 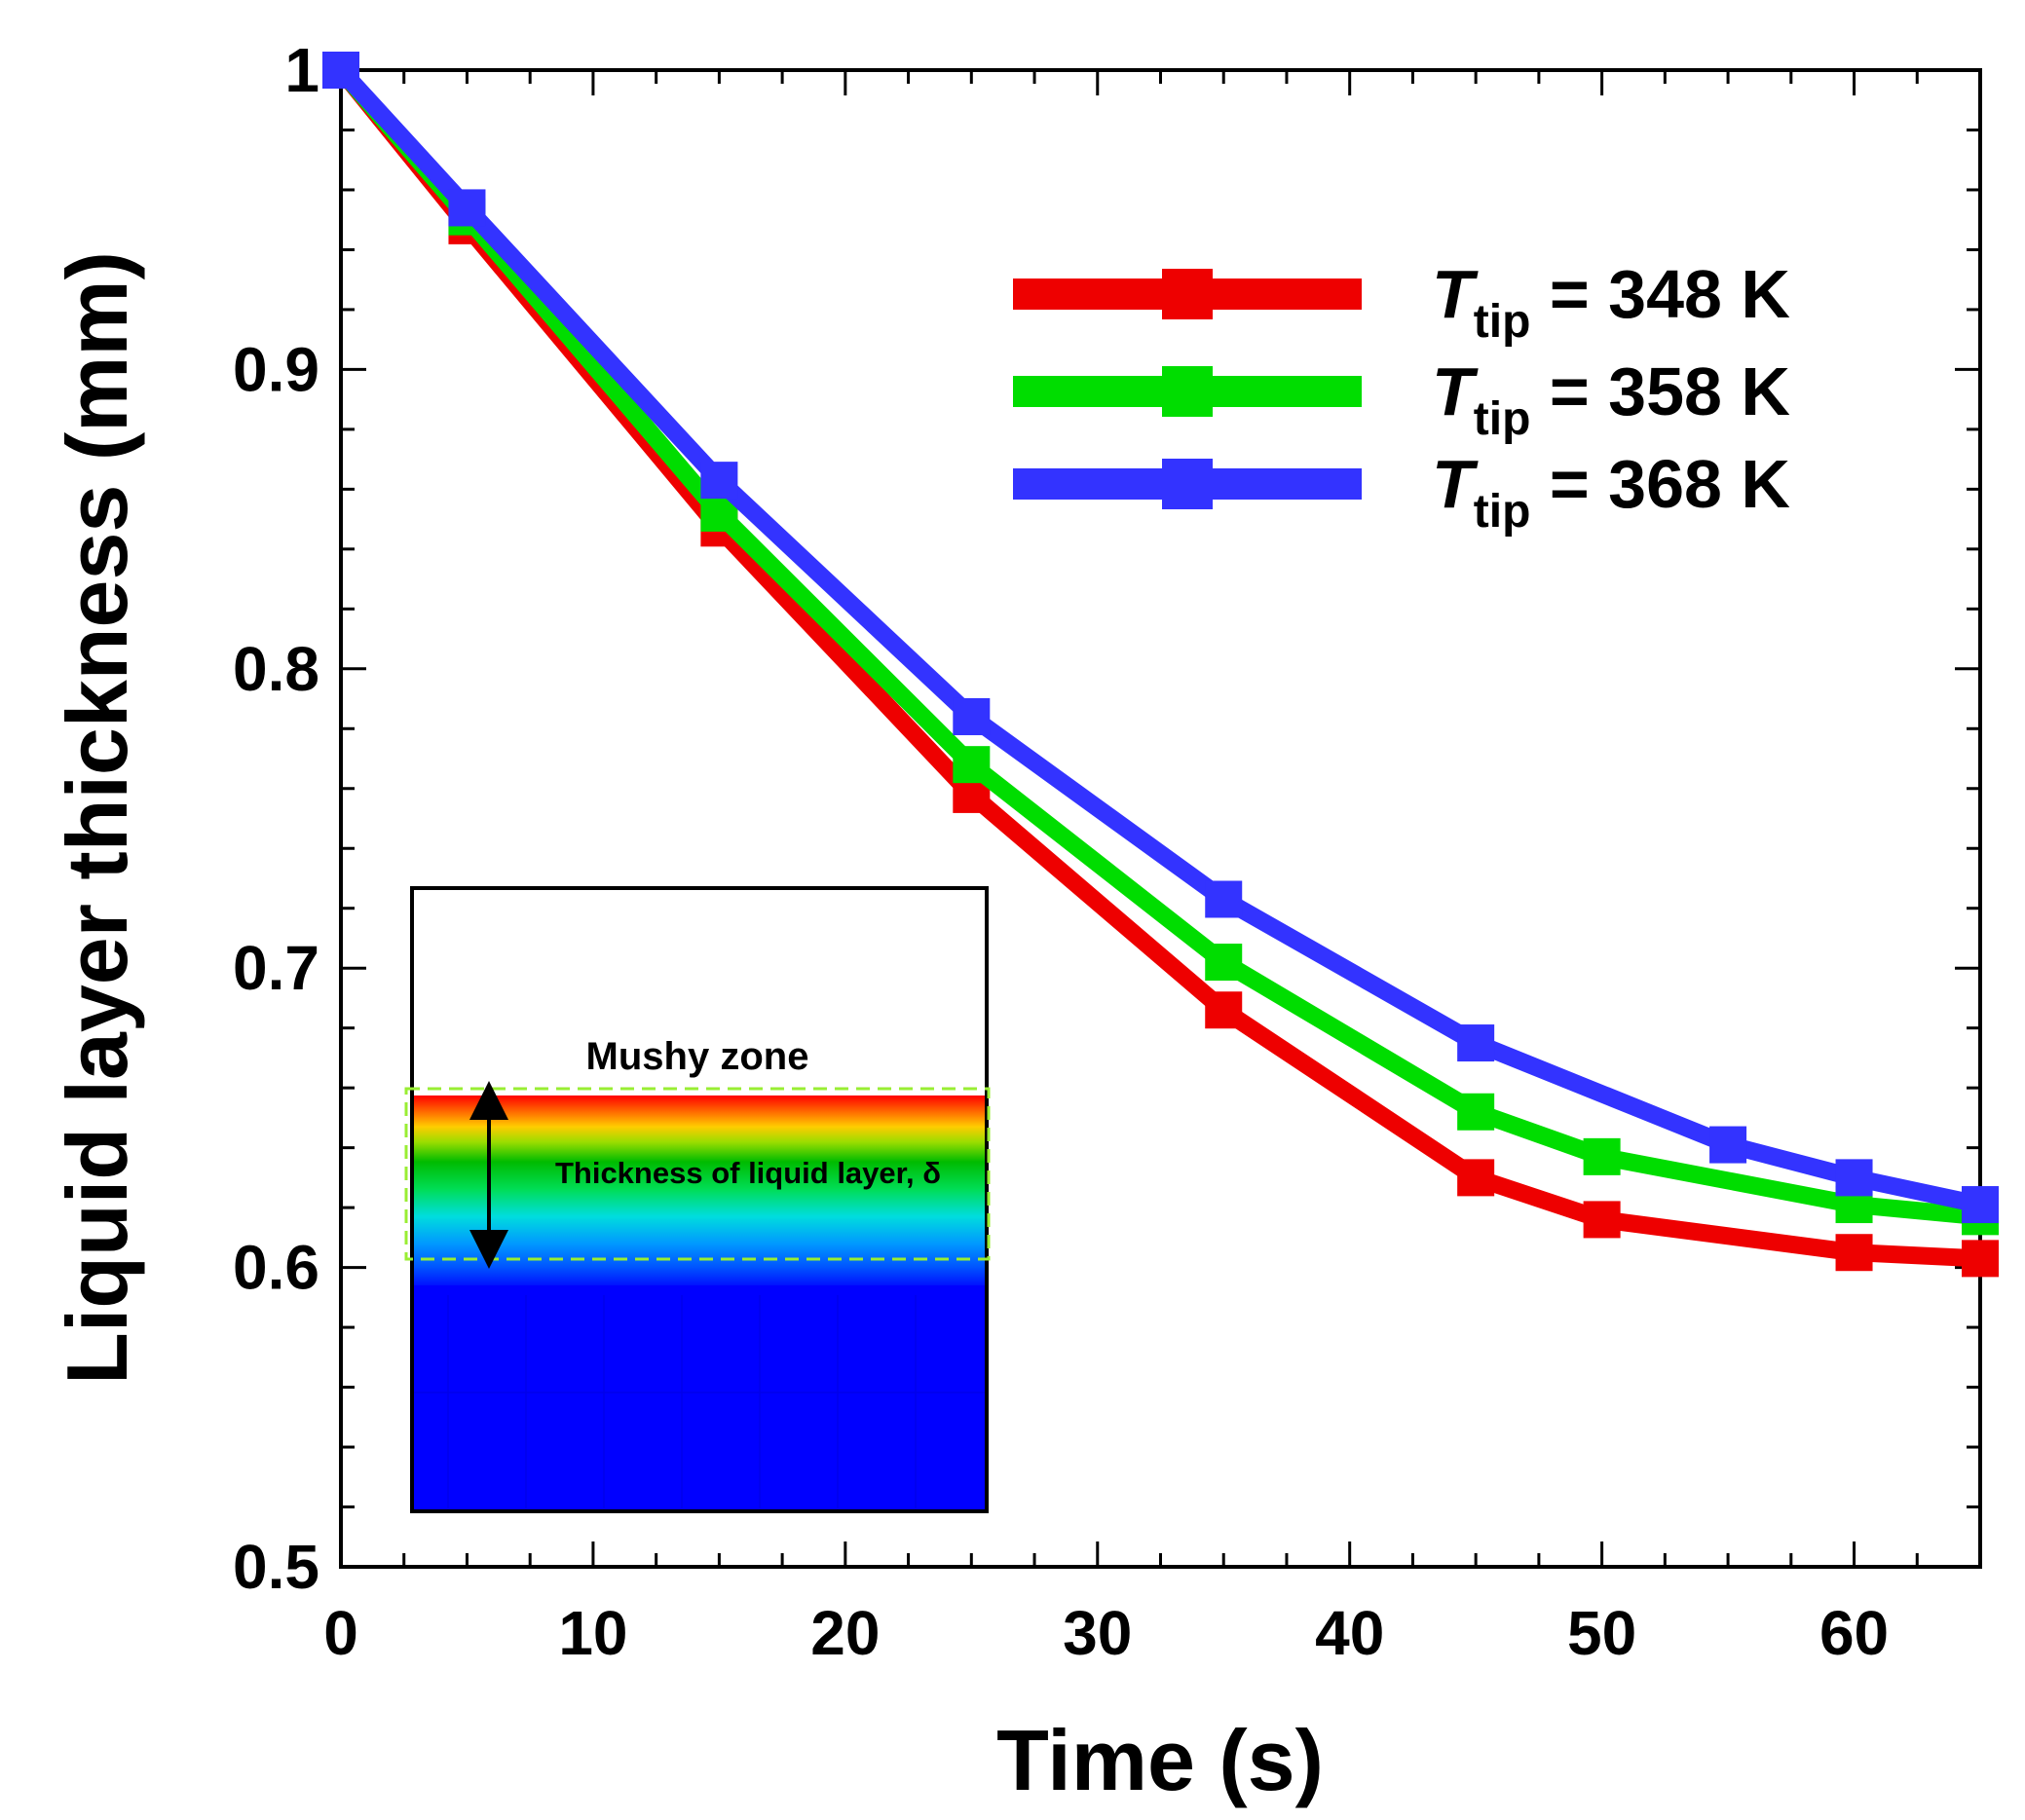 I want to click on x-tick-label: 10, so click(x=592, y=1633).